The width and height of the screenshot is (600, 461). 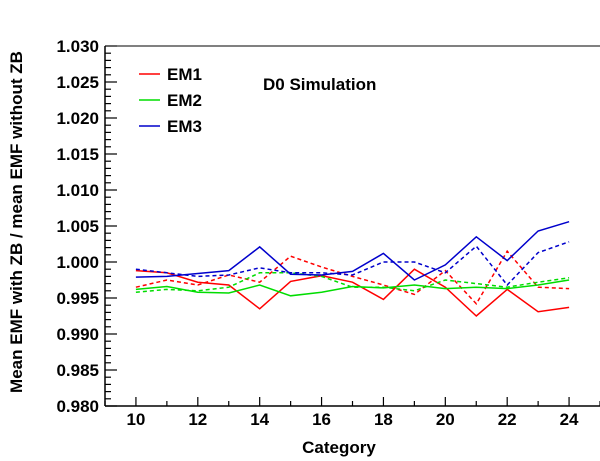 I want to click on y-tick-label: 1.025, so click(x=77, y=82).